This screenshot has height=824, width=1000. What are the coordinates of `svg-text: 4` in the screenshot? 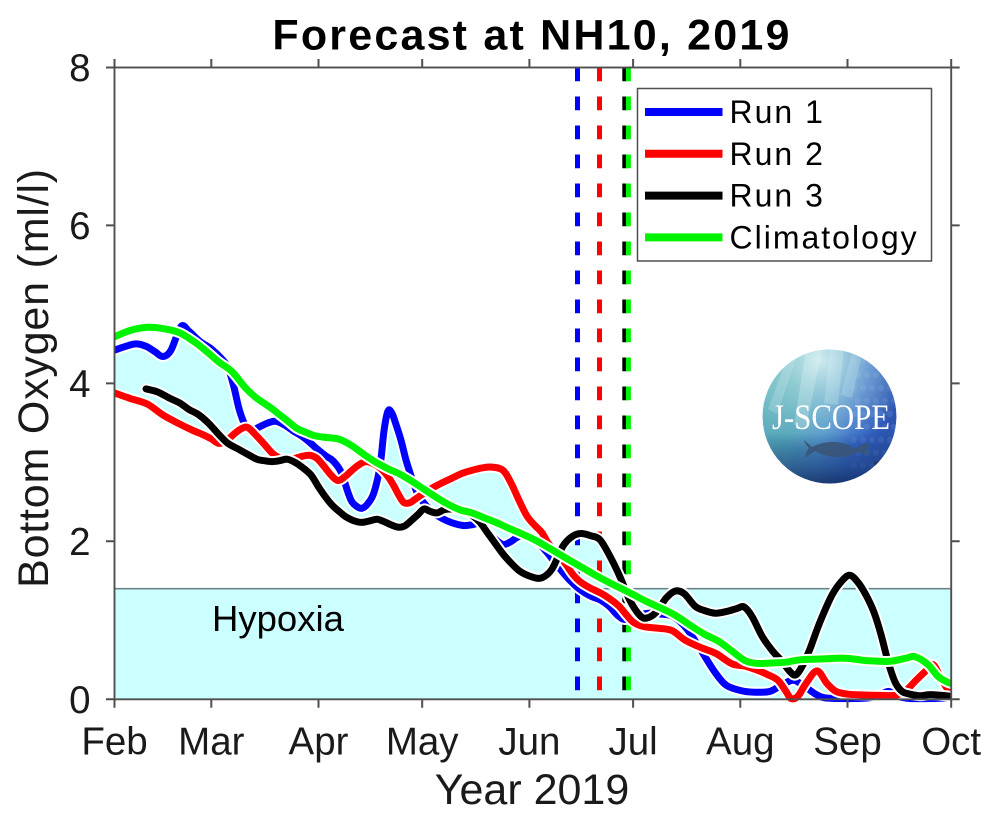 It's located at (79, 384).